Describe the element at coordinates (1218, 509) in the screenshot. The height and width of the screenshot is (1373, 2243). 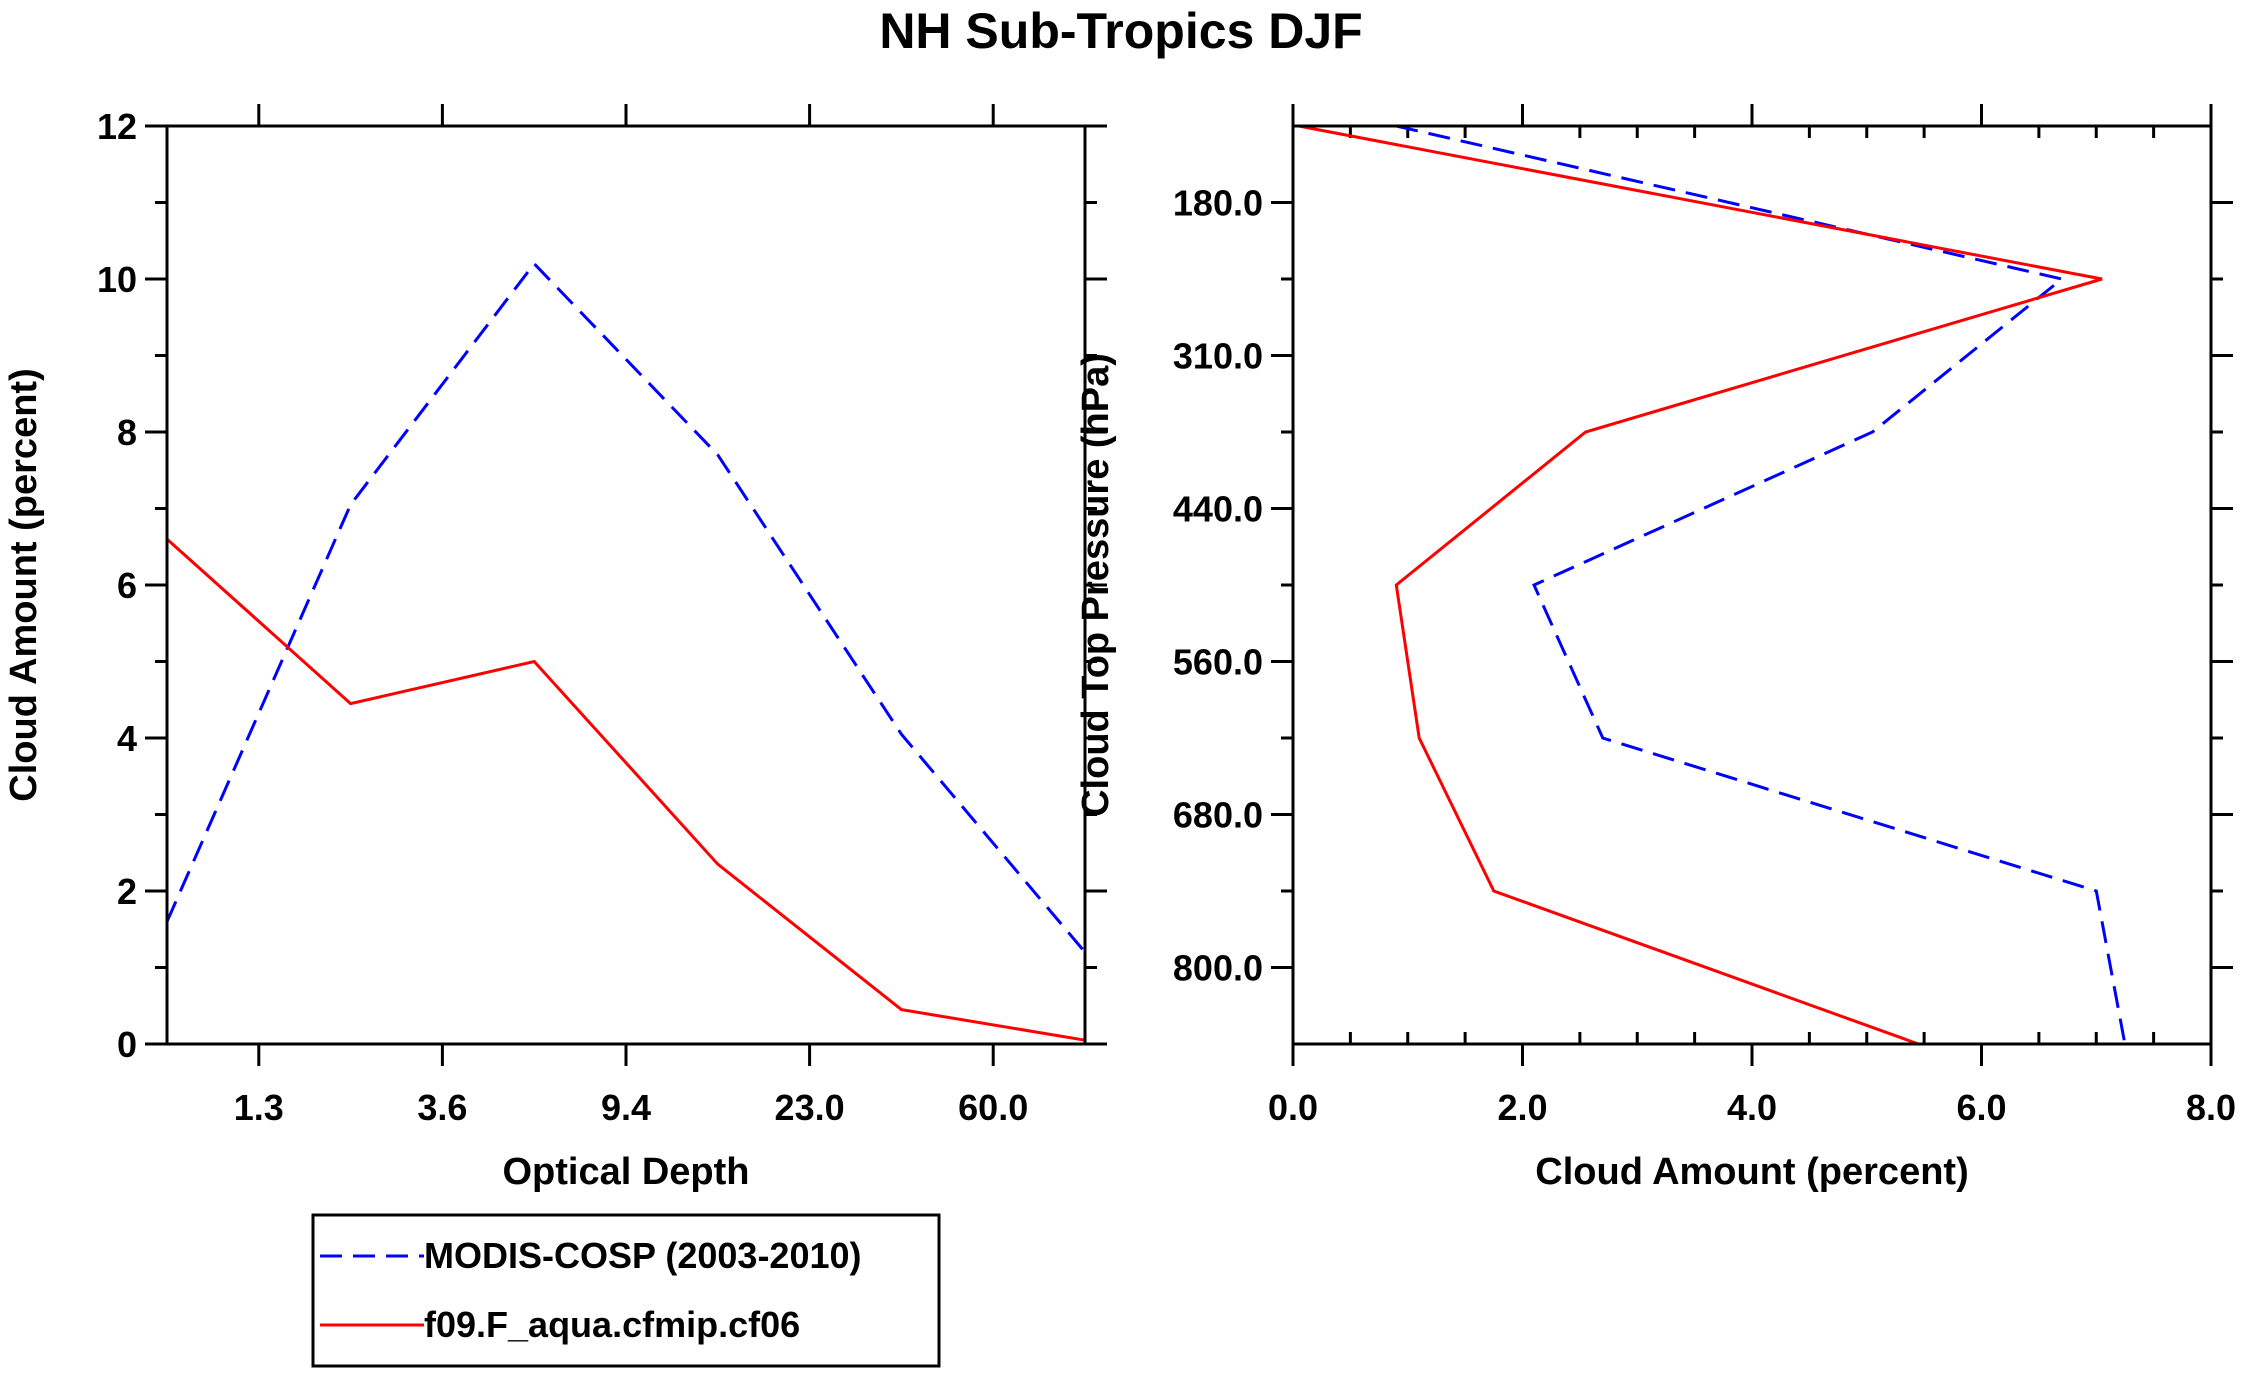
I see `right-y-tick-label: 440.0` at that location.